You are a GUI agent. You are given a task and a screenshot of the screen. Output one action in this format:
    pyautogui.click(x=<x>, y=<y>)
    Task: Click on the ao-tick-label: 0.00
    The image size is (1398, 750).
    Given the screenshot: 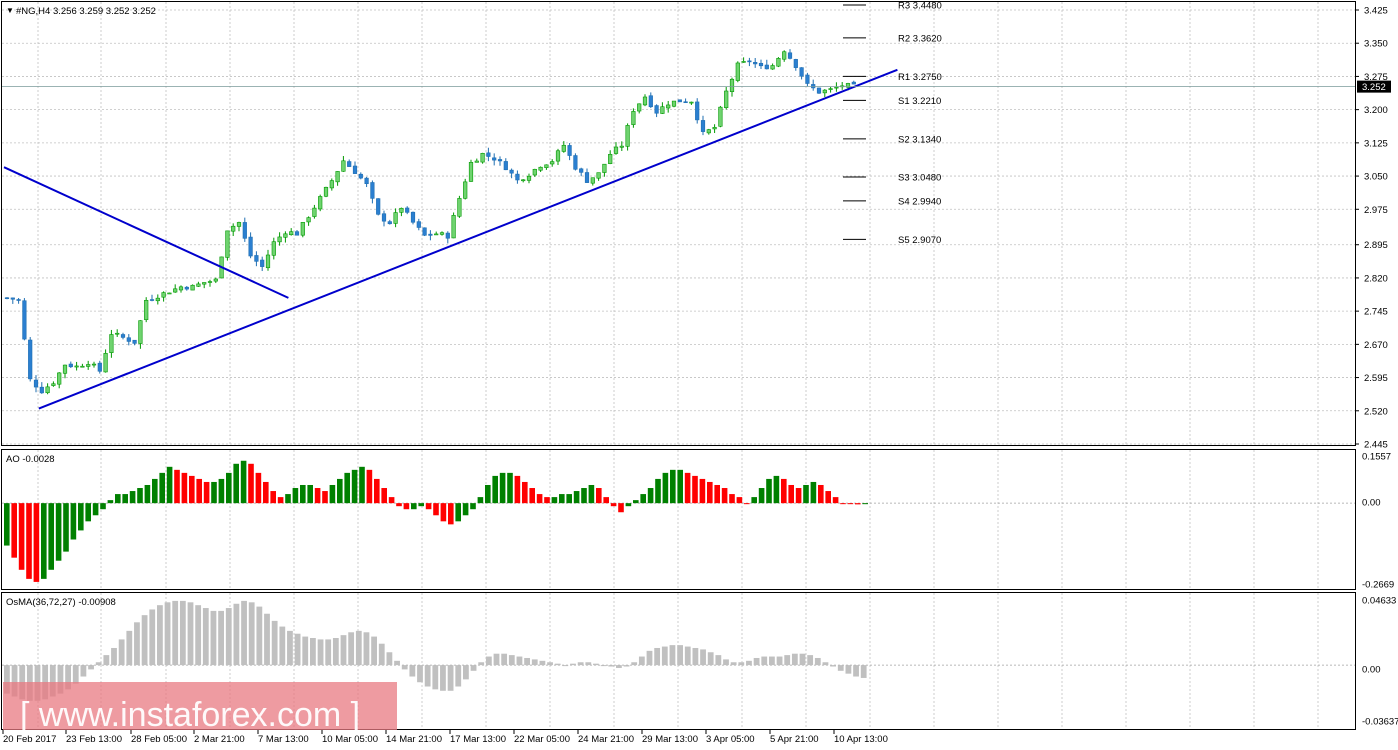 What is the action you would take?
    pyautogui.click(x=1371, y=503)
    